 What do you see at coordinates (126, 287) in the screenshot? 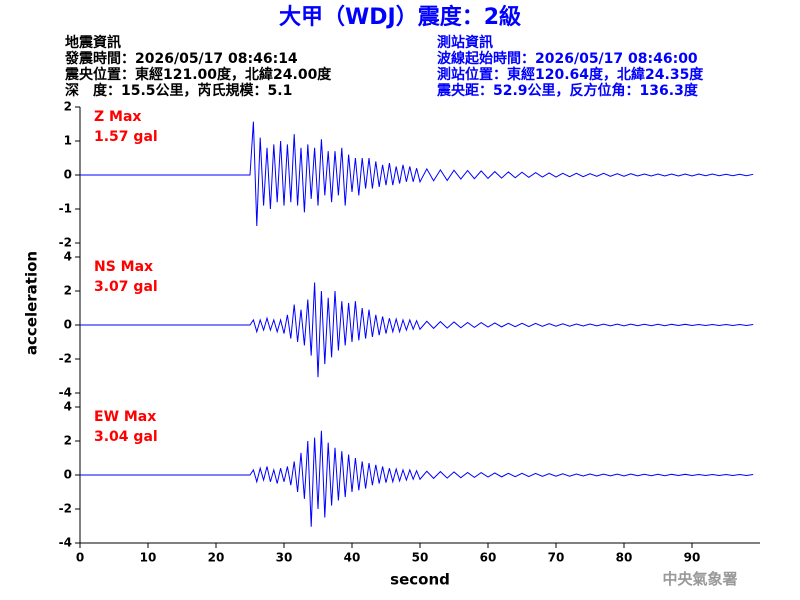
I see `max-value: 3.07 gal` at bounding box center [126, 287].